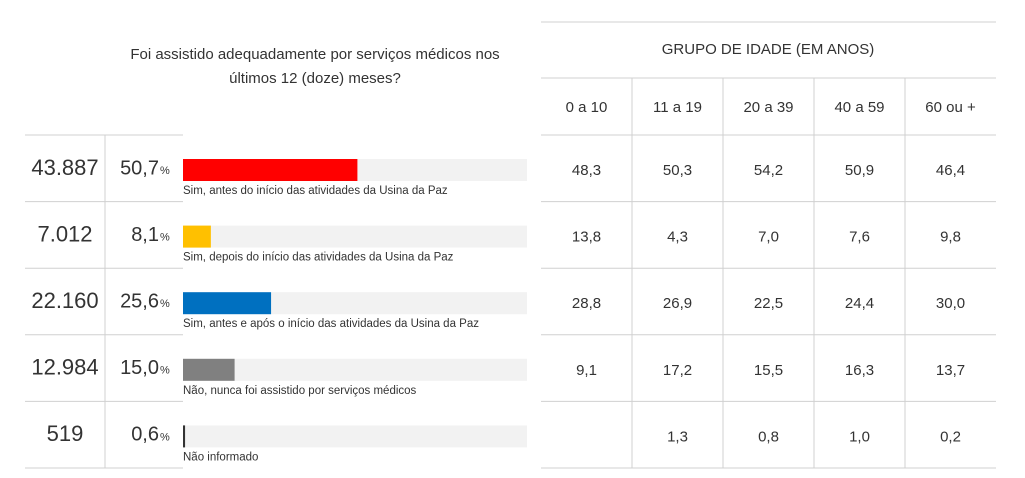  I want to click on bar-label: Não informado, so click(220, 457).